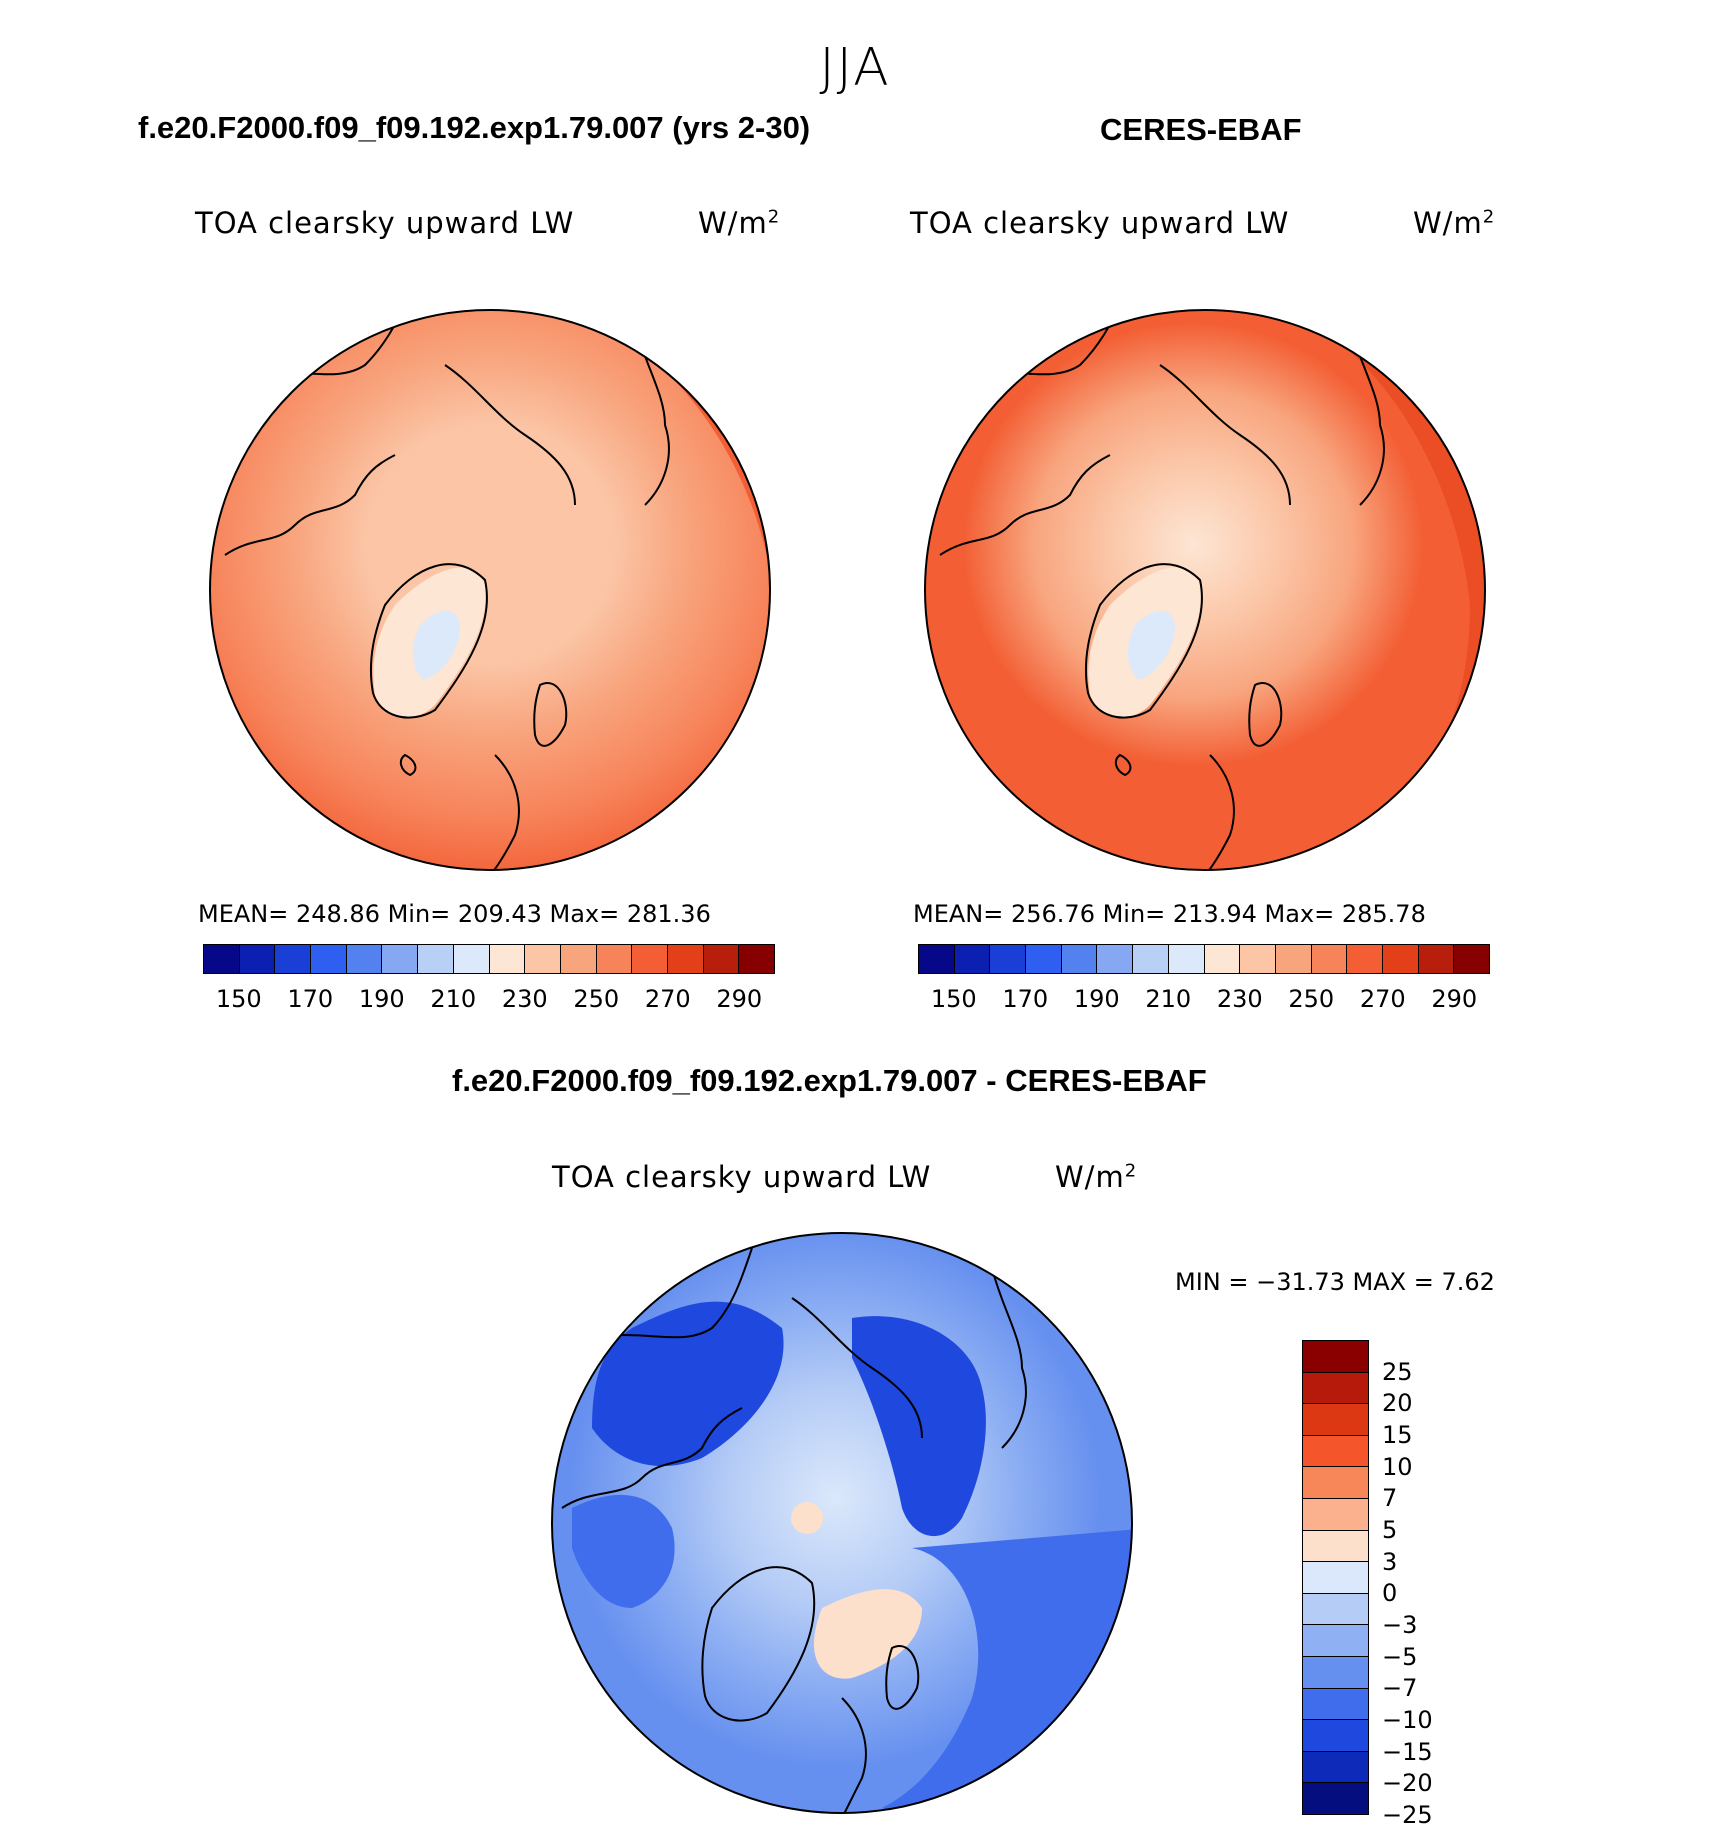  I want to click on model-units-label: W/m2, so click(739, 223).